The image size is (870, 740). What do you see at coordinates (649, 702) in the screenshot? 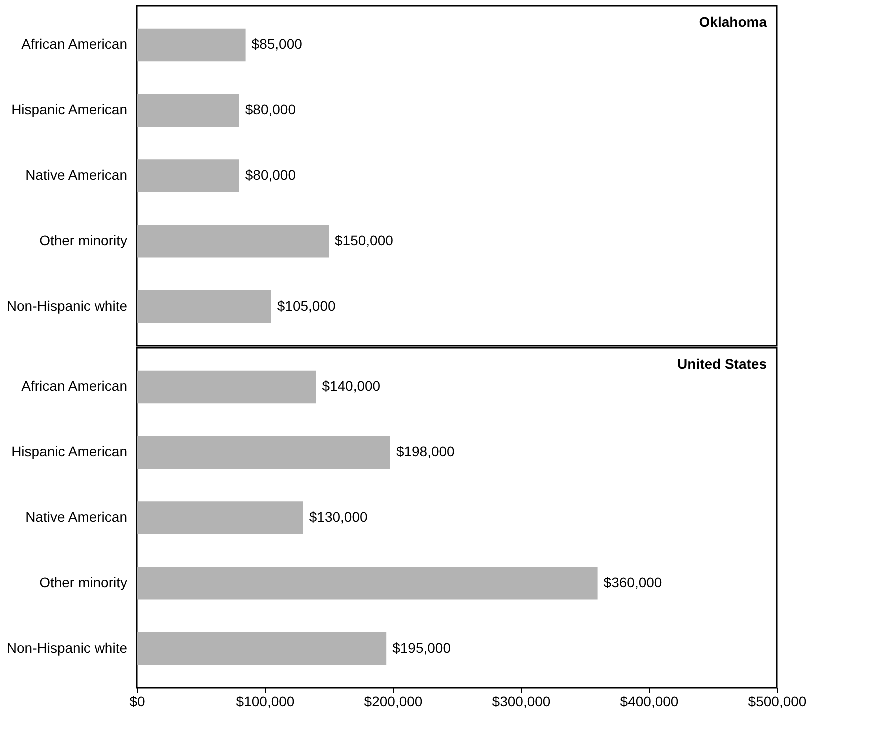
I see `x-tick-label: $400,000` at bounding box center [649, 702].